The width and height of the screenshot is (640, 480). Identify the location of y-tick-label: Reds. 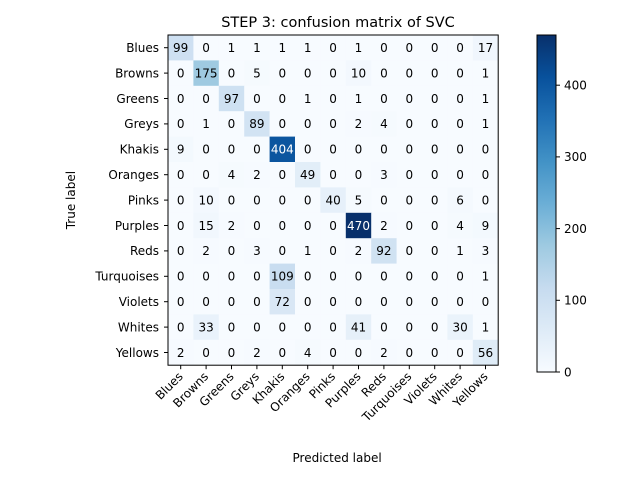
(144, 251).